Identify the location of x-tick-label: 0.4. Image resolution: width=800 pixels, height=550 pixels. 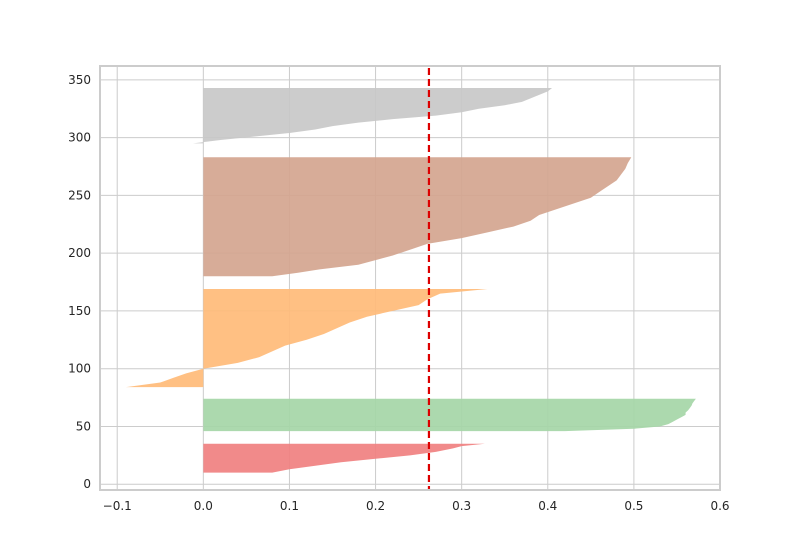
(547, 506).